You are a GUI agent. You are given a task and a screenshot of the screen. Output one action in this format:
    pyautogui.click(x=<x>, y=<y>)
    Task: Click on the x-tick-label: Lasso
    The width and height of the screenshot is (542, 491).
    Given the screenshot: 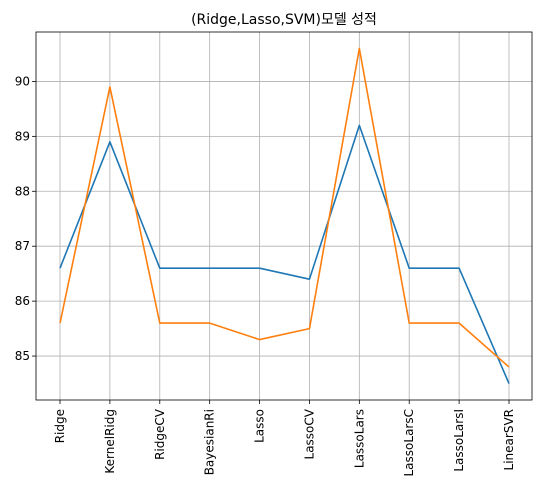 What is the action you would take?
    pyautogui.click(x=260, y=426)
    